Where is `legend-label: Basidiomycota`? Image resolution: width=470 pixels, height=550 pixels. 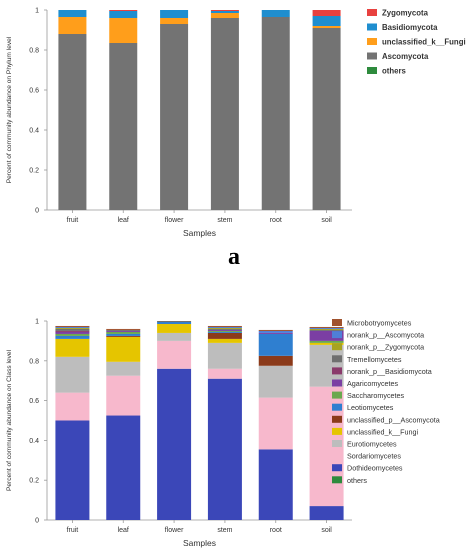 legend-label: Basidiomycota is located at coordinates (410, 27).